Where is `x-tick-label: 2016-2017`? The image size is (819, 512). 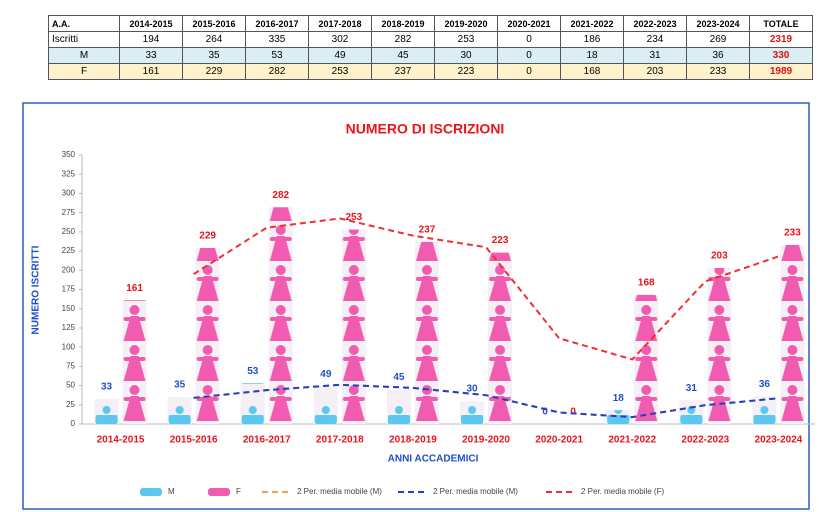
x-tick-label: 2016-2017 is located at coordinates (267, 440).